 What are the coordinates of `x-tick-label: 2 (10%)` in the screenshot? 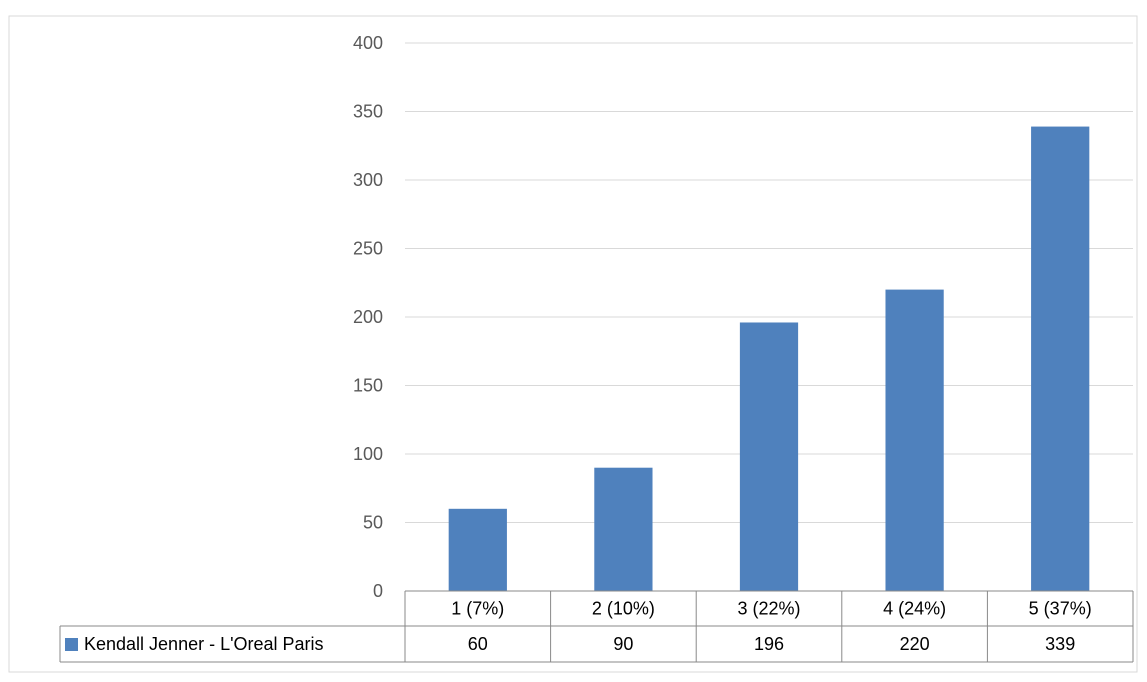 It's located at (623, 609).